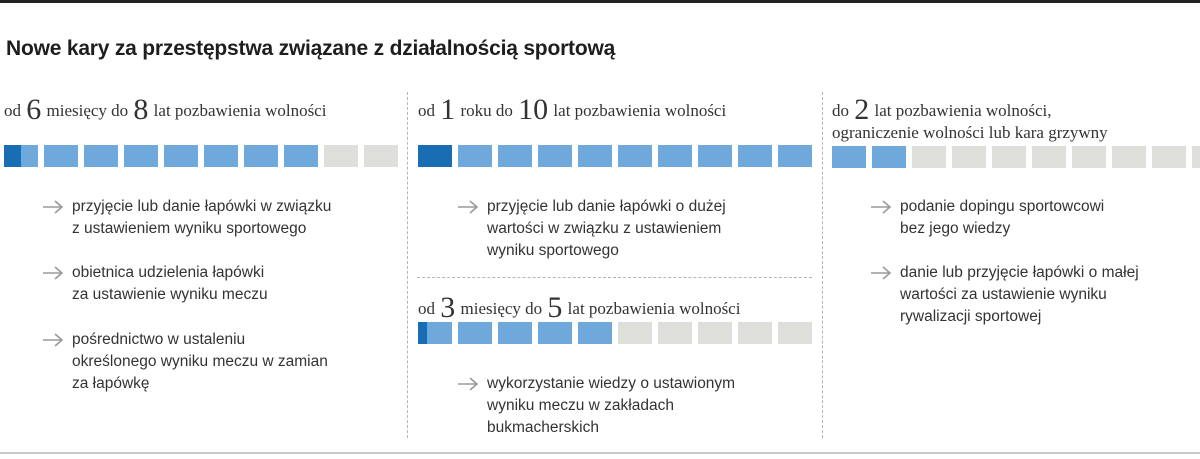  What do you see at coordinates (955, 228) in the screenshot?
I see `offence-text-line: bez jego wiedzy` at bounding box center [955, 228].